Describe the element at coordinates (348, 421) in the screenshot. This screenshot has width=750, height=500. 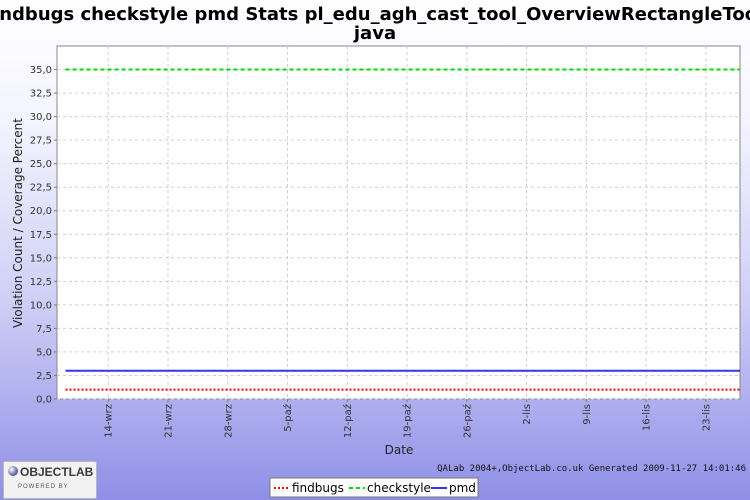
I see `x-tick-label: 12-paź` at that location.